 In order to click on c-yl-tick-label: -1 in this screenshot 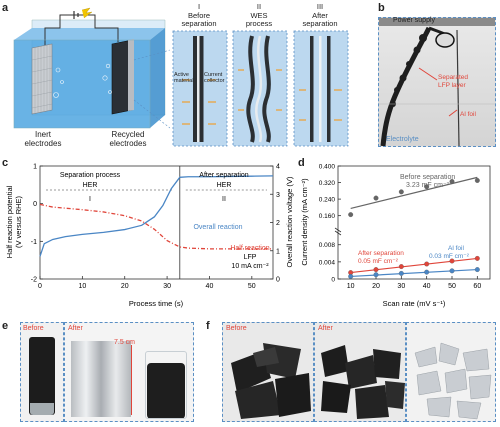, I will do `click(34, 242)`.